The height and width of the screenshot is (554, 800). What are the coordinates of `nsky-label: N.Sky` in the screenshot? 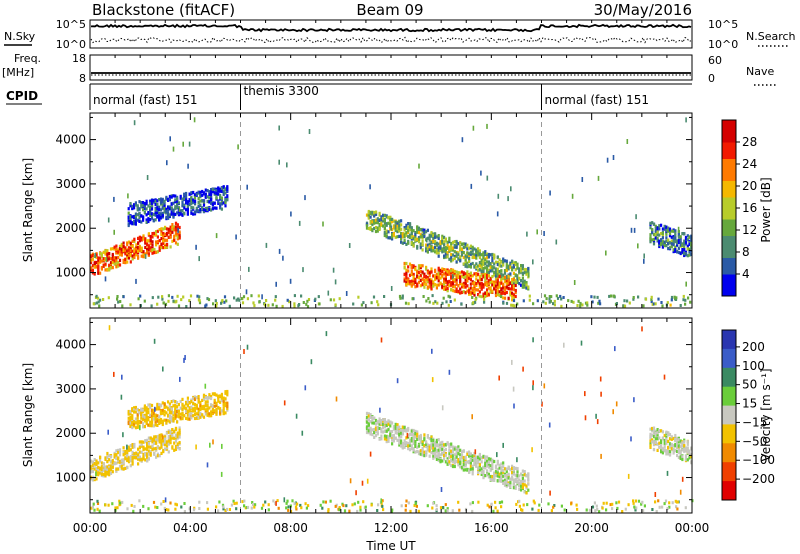 It's located at (20, 36).